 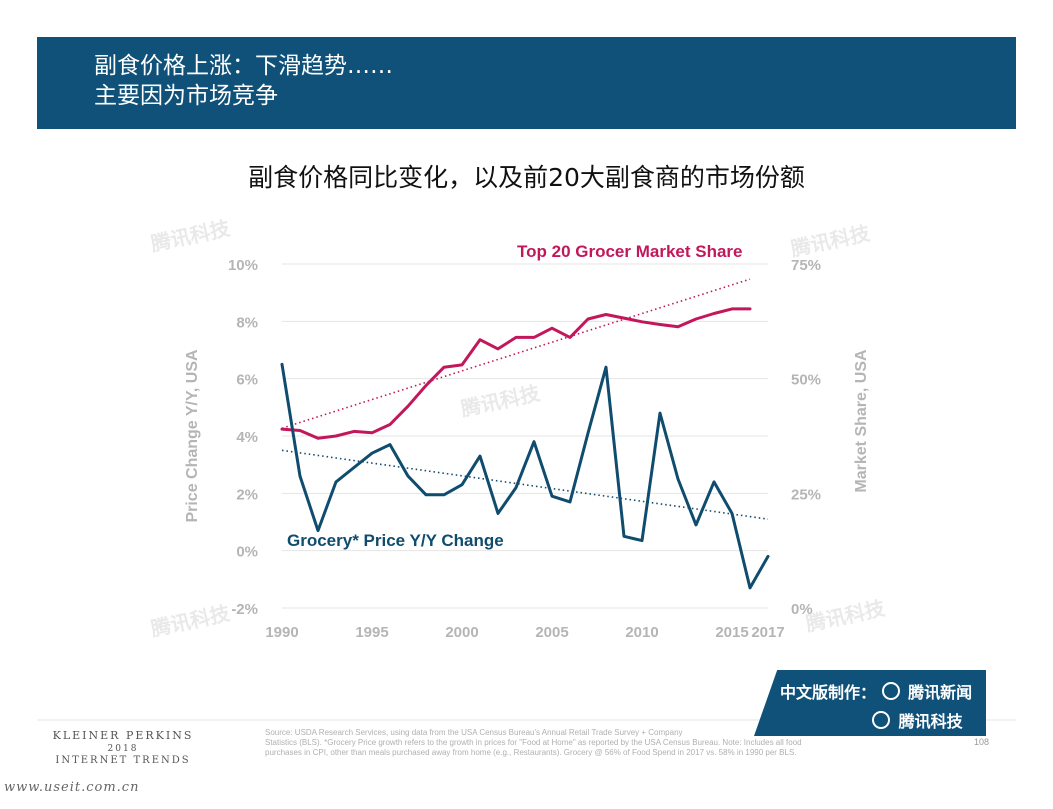 What do you see at coordinates (526, 177) in the screenshot?
I see `chart-title: 副食价格同比变化，以及前20大副食商的市场份额` at bounding box center [526, 177].